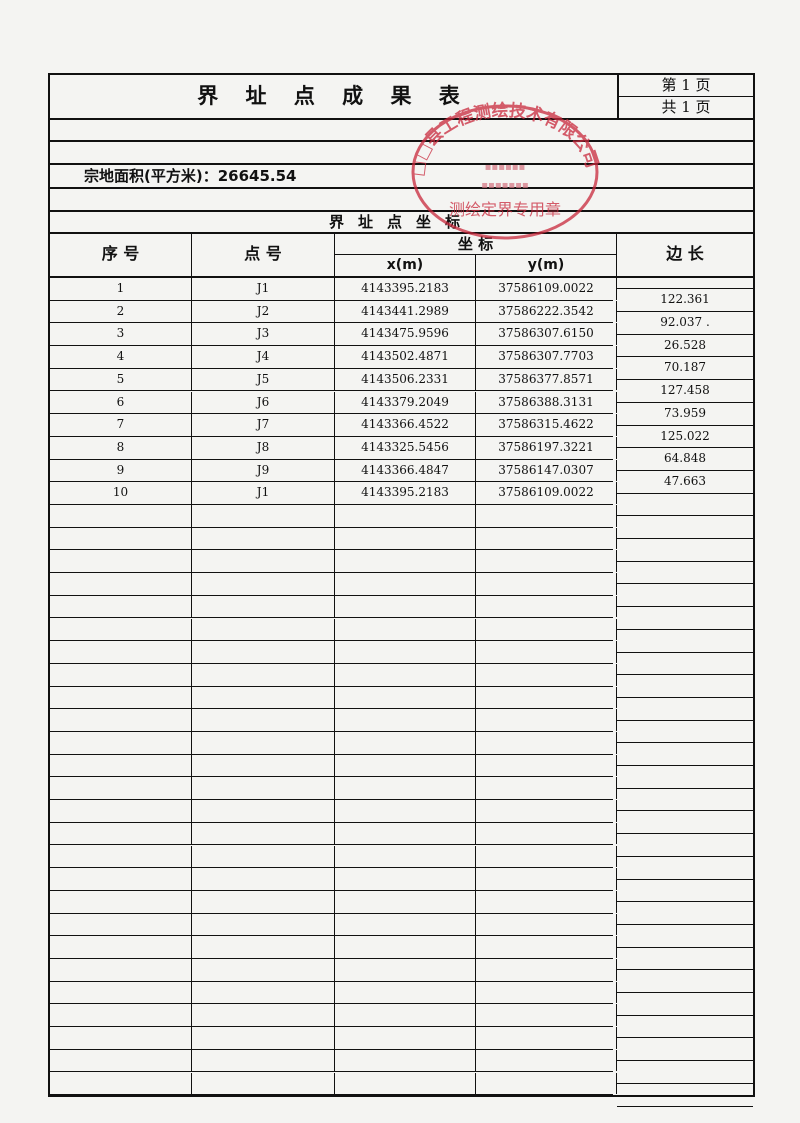  What do you see at coordinates (405, 265) in the screenshot?
I see `header-x: x(m)` at bounding box center [405, 265].